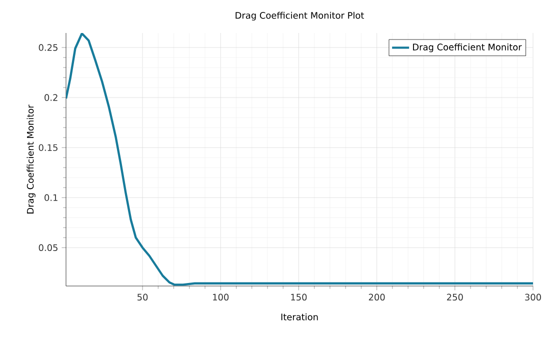  Describe the element at coordinates (299, 316) in the screenshot. I see `x-axis-title: Iteration` at that location.